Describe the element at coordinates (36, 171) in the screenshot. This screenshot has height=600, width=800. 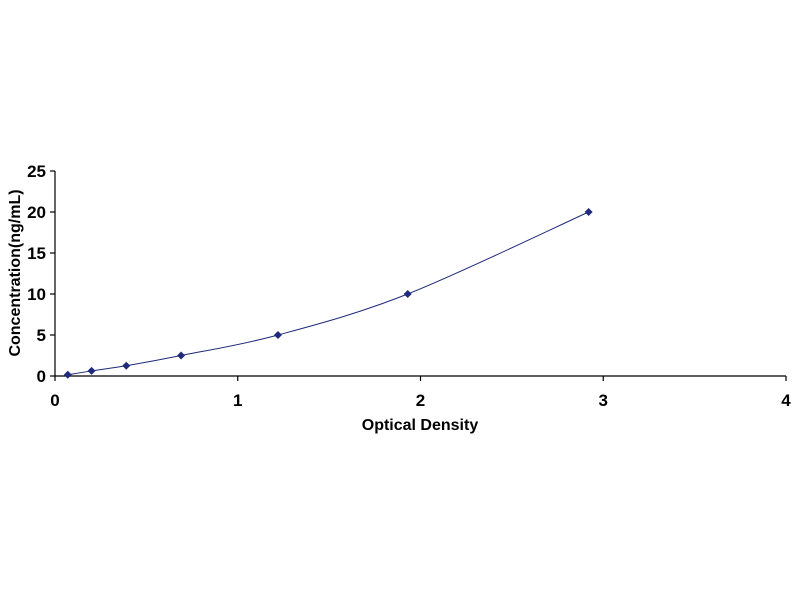
I see `y-tick-label: 25` at that location.